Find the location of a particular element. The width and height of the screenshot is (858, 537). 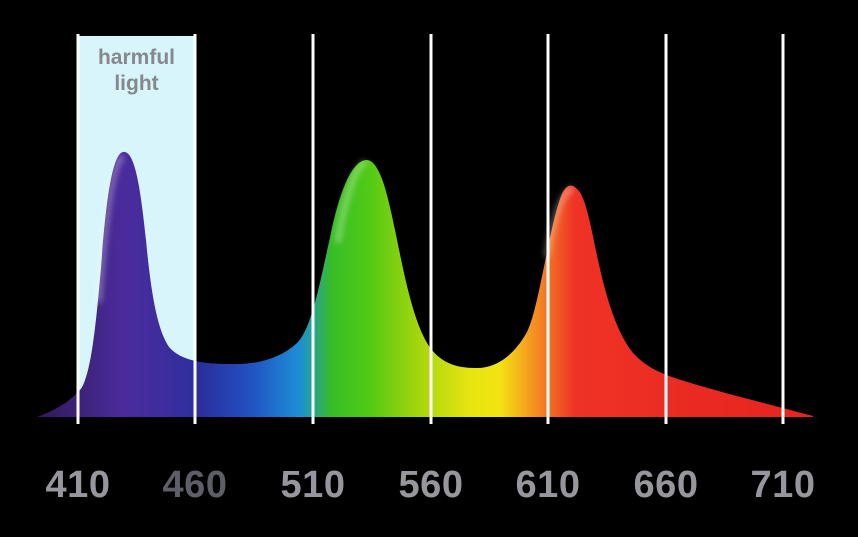

x-tick-710: 710 is located at coordinates (783, 485).